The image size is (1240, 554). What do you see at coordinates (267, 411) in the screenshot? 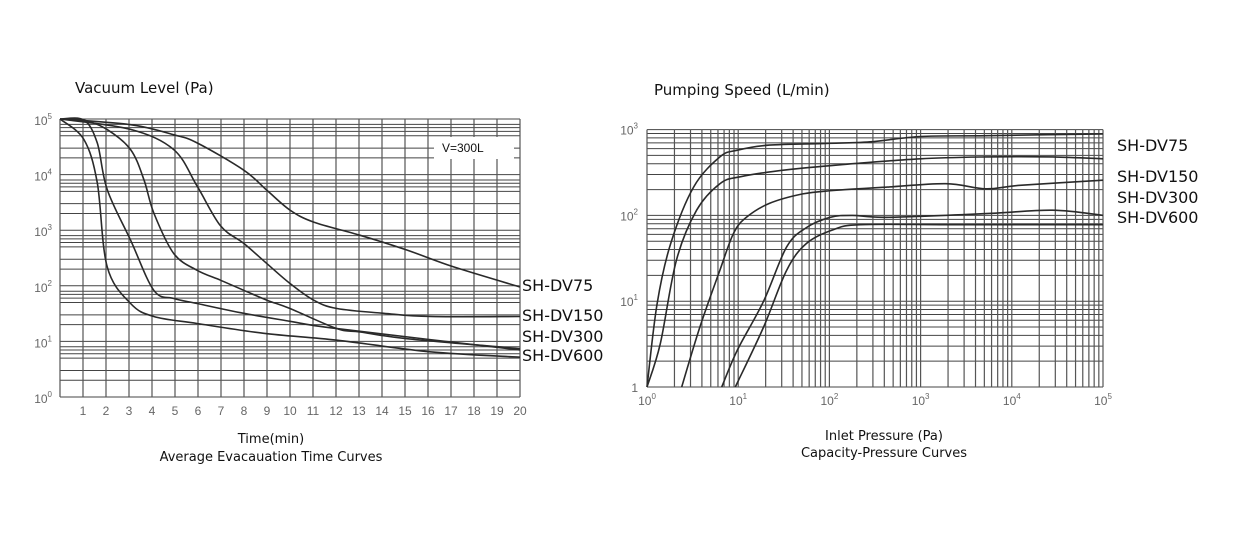
I see `x-tick-label: 9` at bounding box center [267, 411].